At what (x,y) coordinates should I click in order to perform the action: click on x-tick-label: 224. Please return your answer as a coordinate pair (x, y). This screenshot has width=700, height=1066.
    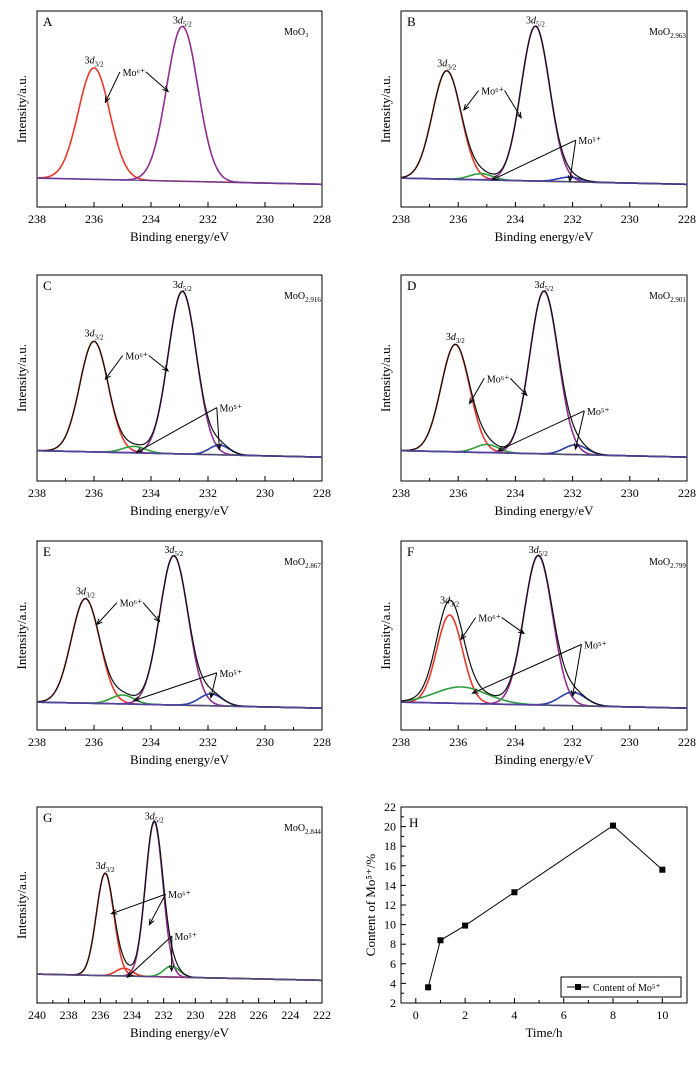
    Looking at the image, I should click on (290, 1015).